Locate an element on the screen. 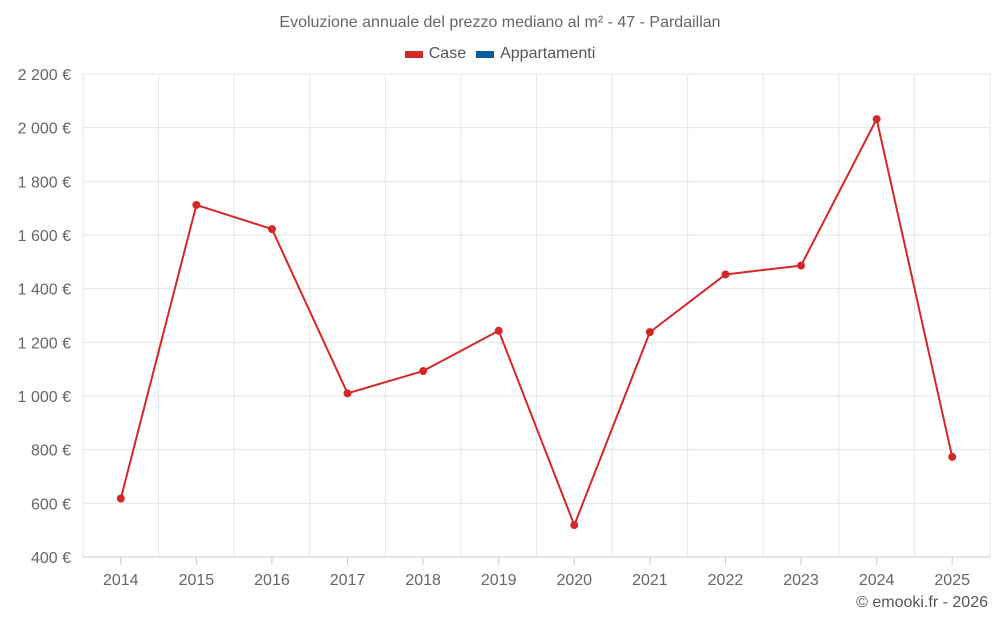 Image resolution: width=1000 pixels, height=625 pixels. y-tick-label: 600 € is located at coordinates (51, 504).